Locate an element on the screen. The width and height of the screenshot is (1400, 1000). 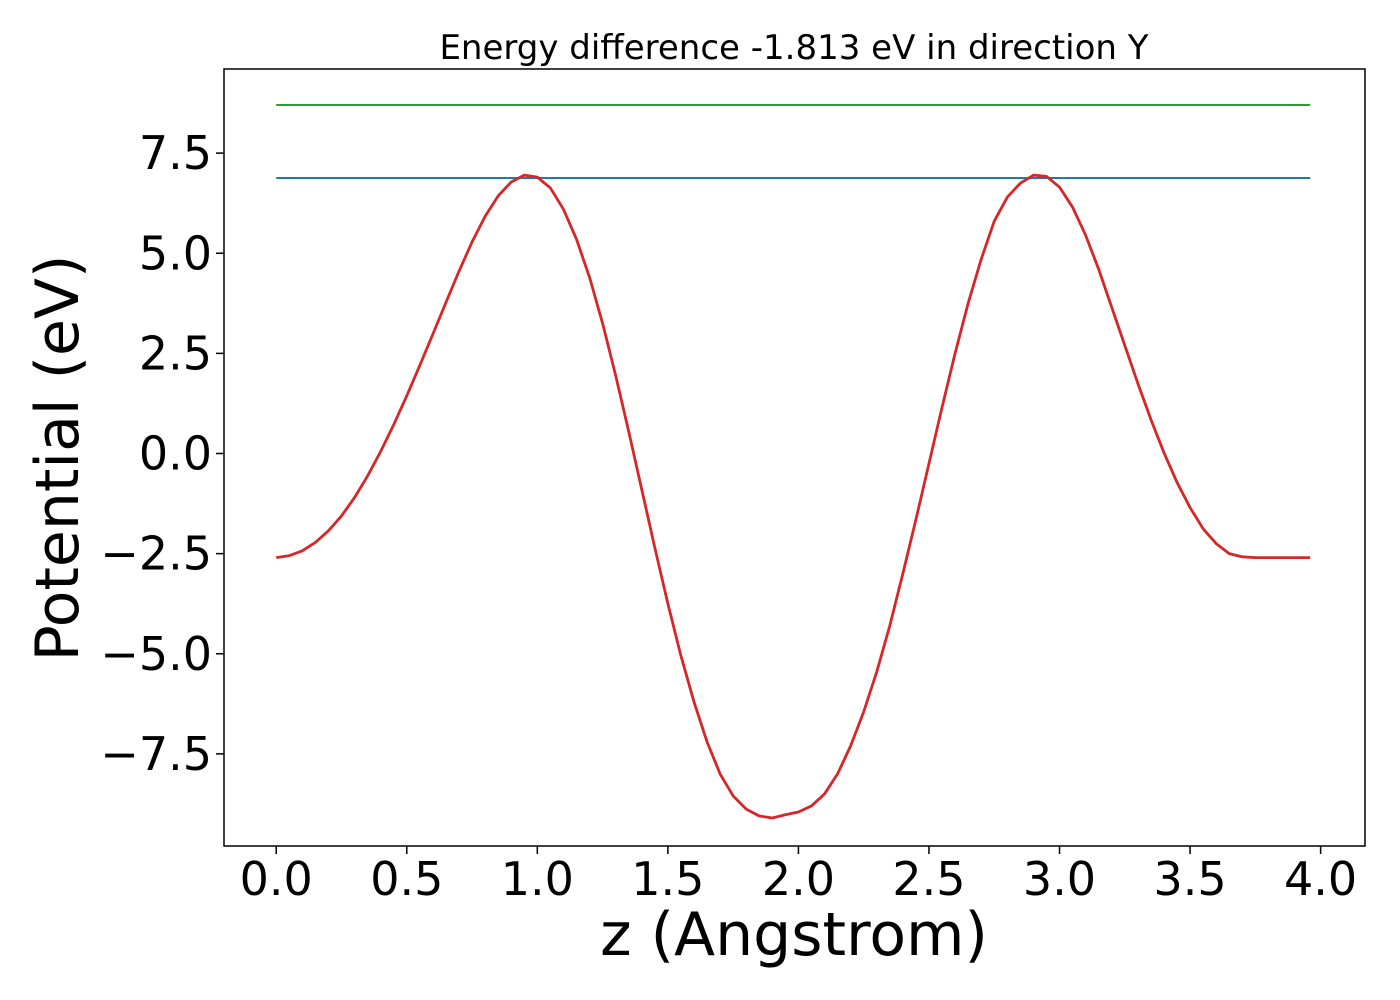
x-tick-label: 0.0 is located at coordinates (276, 879).